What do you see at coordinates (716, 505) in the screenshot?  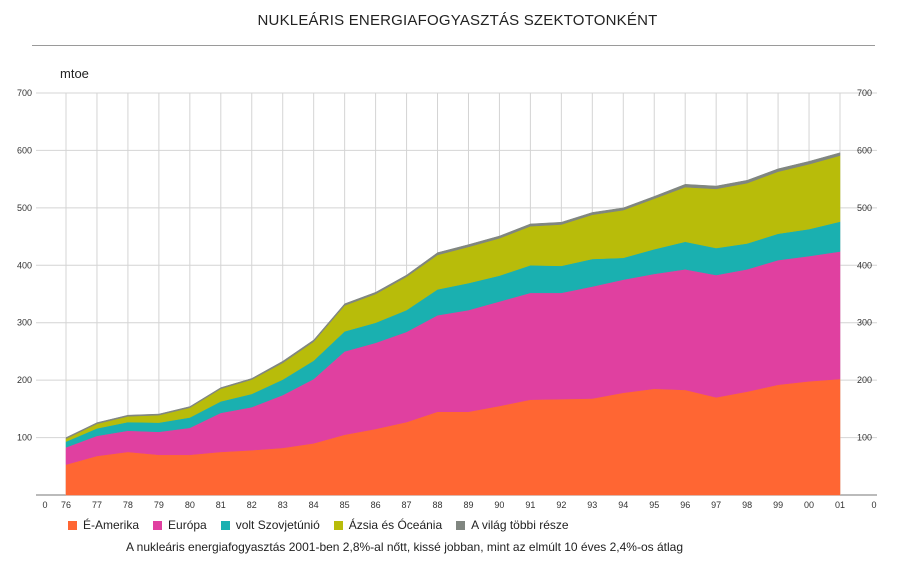 I see `x-tick-label-97: 97` at bounding box center [716, 505].